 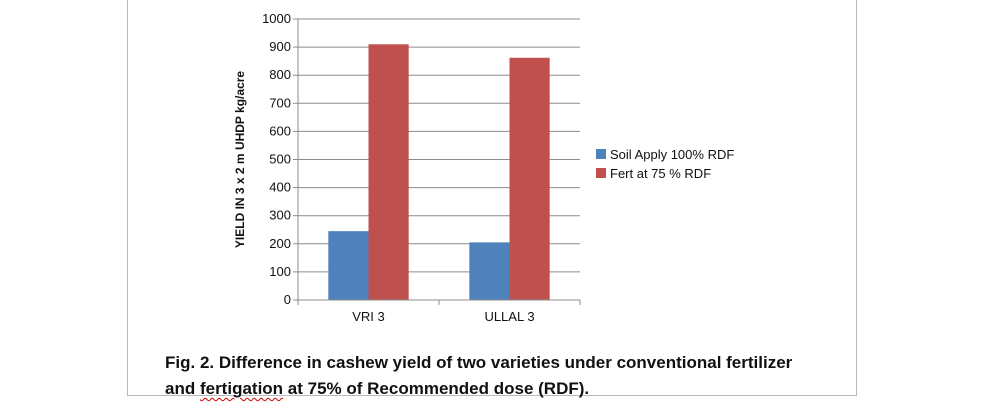 I want to click on y-tick-label: 300, so click(x=280, y=215).